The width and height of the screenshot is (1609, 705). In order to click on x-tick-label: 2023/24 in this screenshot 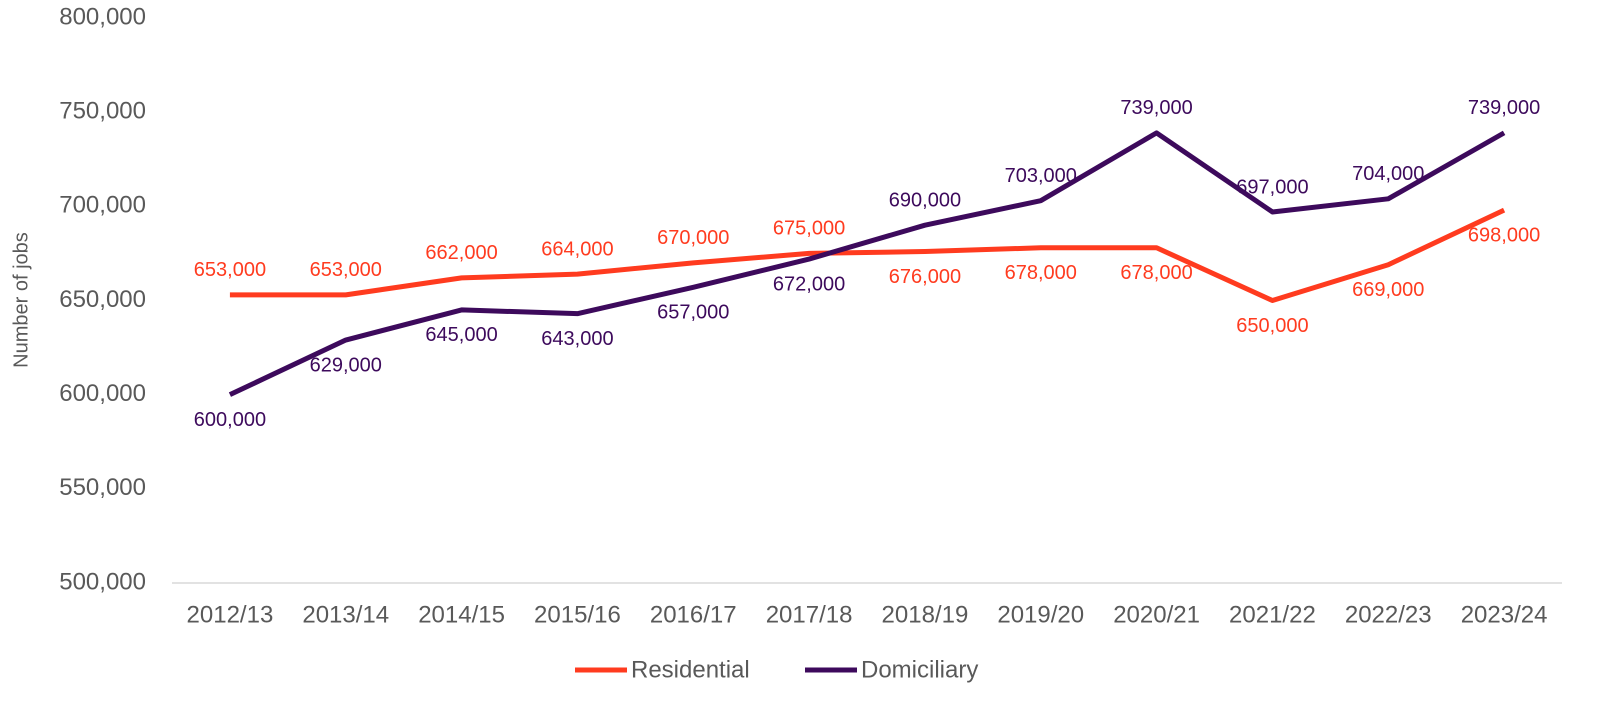, I will do `click(1504, 614)`.